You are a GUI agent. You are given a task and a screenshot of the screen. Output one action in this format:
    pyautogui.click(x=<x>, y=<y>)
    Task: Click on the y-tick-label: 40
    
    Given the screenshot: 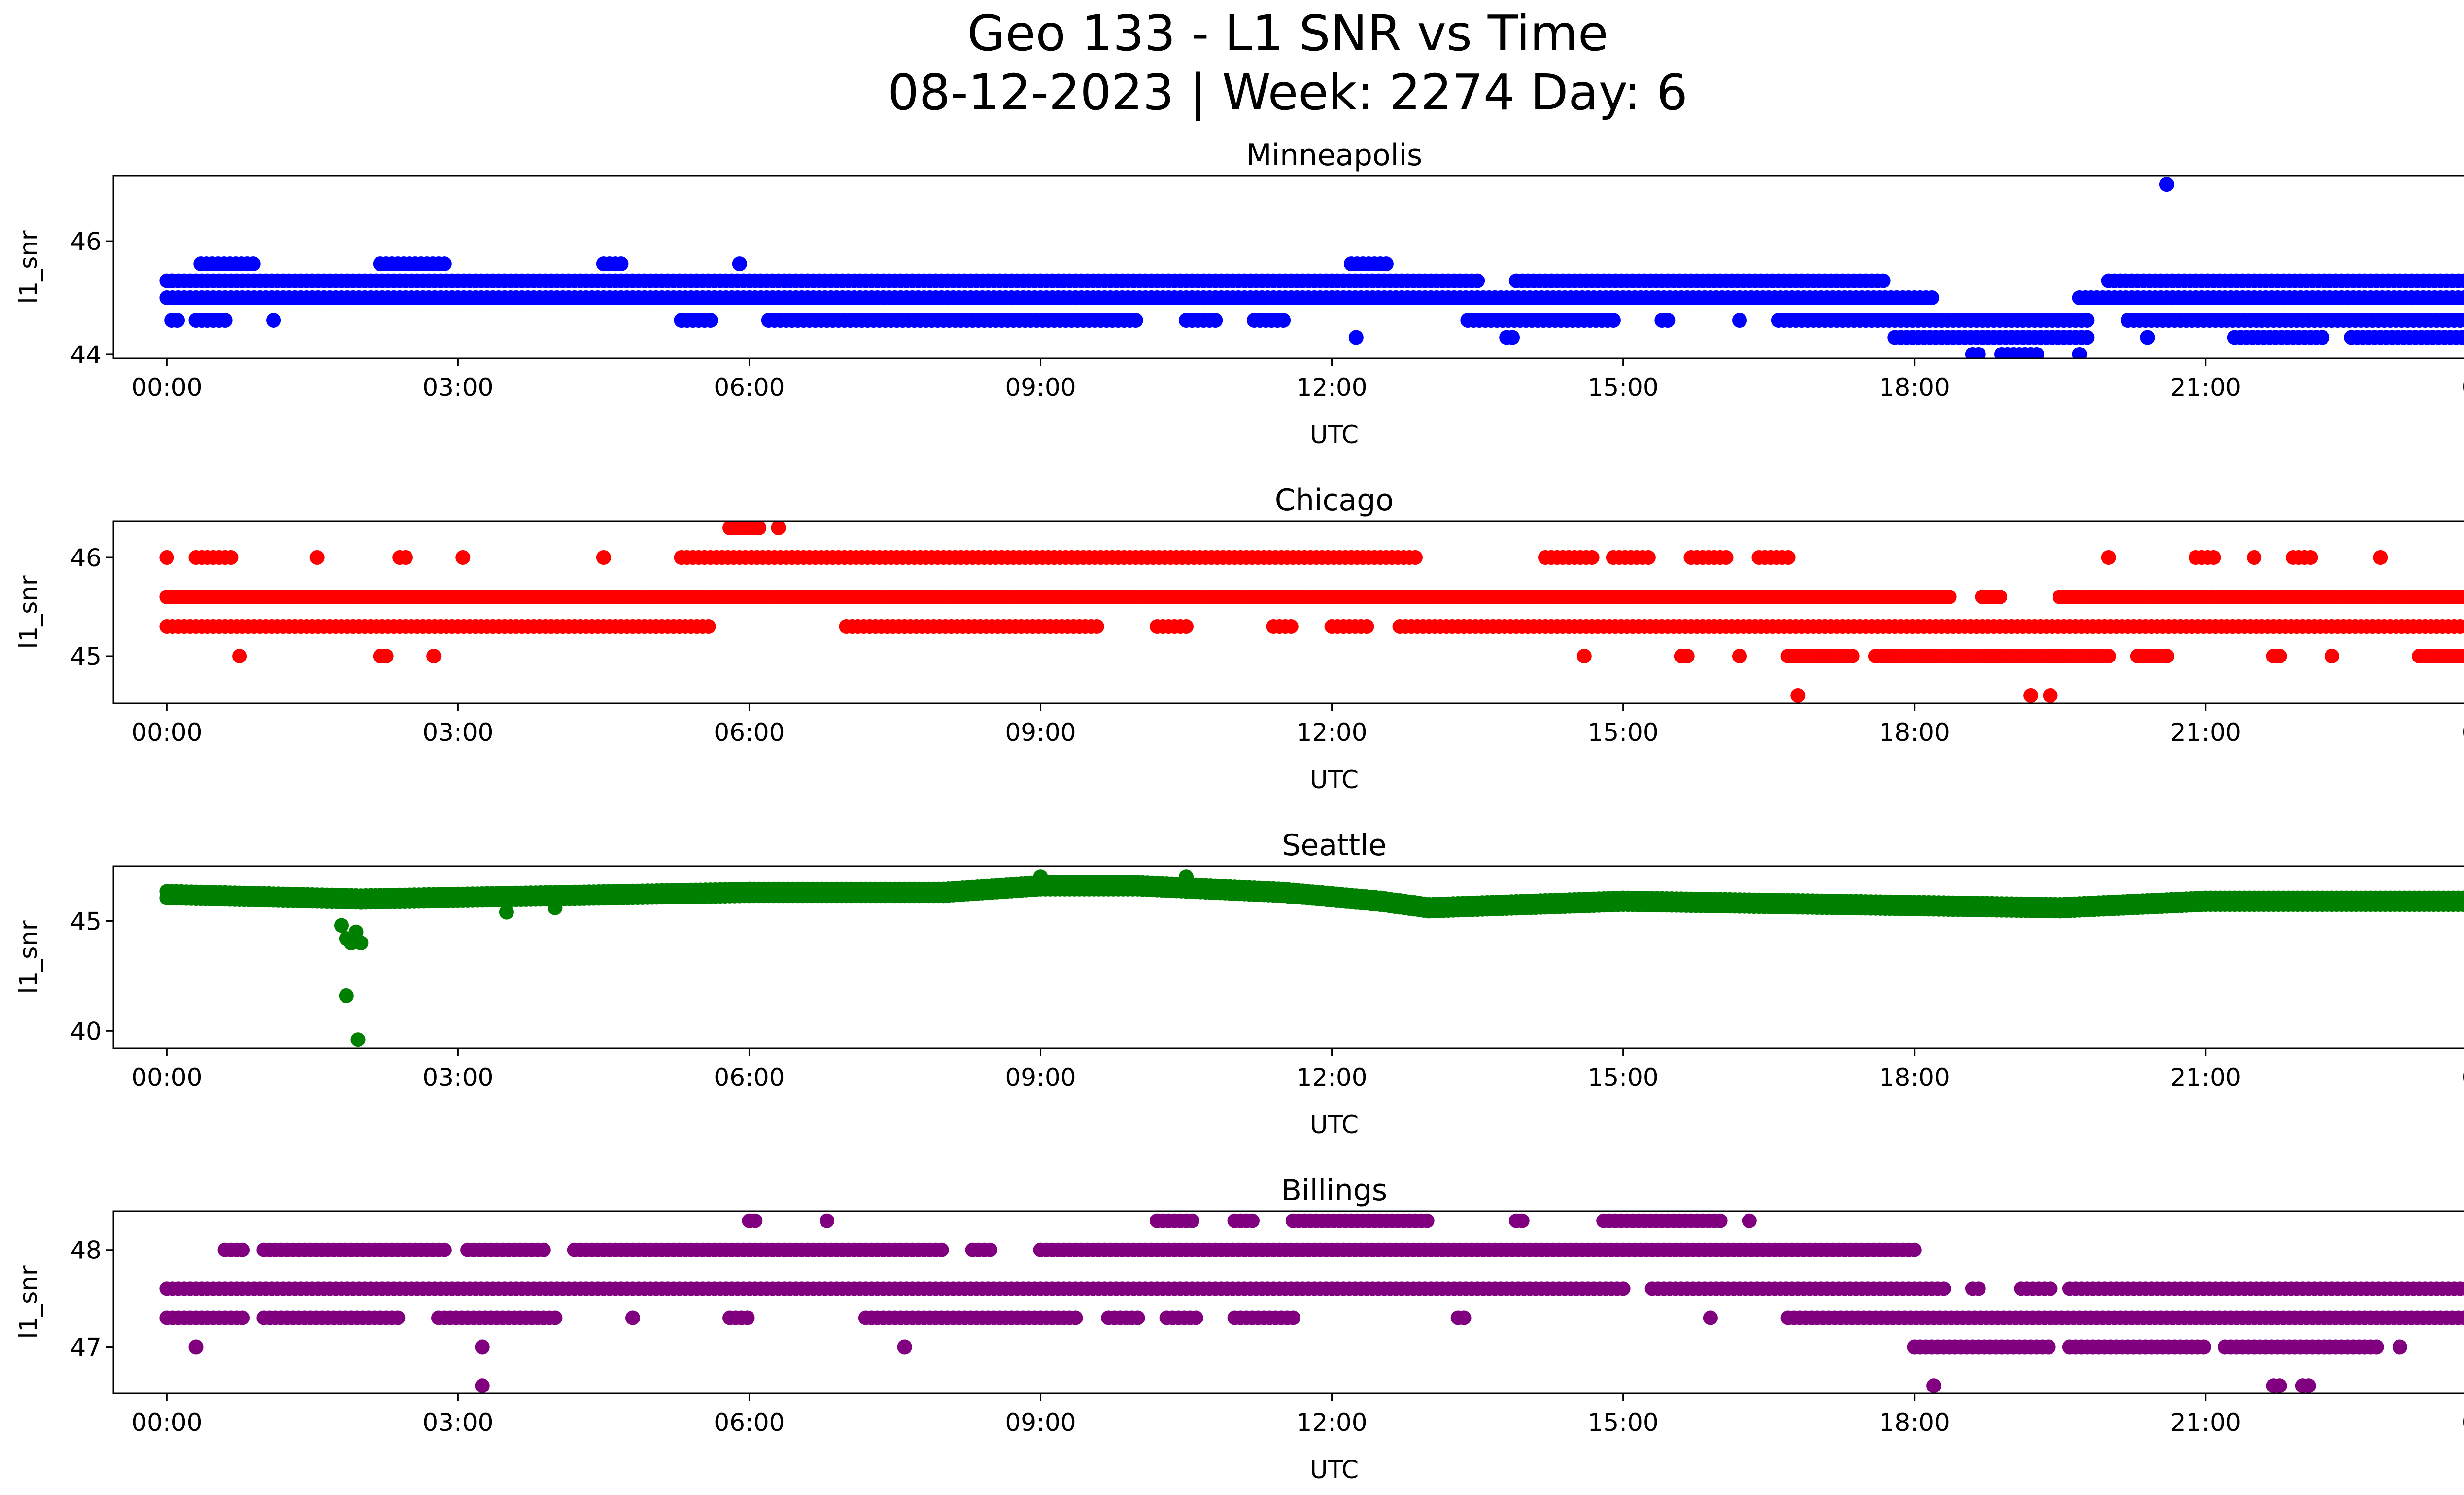 What is the action you would take?
    pyautogui.click(x=86, y=1031)
    